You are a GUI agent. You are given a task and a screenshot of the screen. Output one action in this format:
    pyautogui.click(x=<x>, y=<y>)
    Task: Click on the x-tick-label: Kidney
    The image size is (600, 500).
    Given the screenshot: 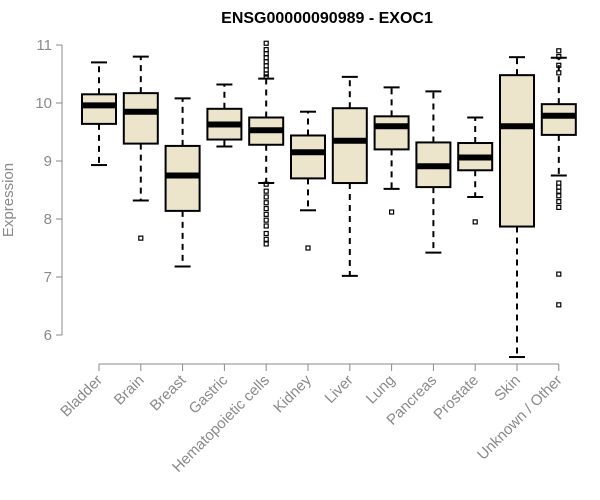 What is the action you would take?
    pyautogui.click(x=292, y=393)
    